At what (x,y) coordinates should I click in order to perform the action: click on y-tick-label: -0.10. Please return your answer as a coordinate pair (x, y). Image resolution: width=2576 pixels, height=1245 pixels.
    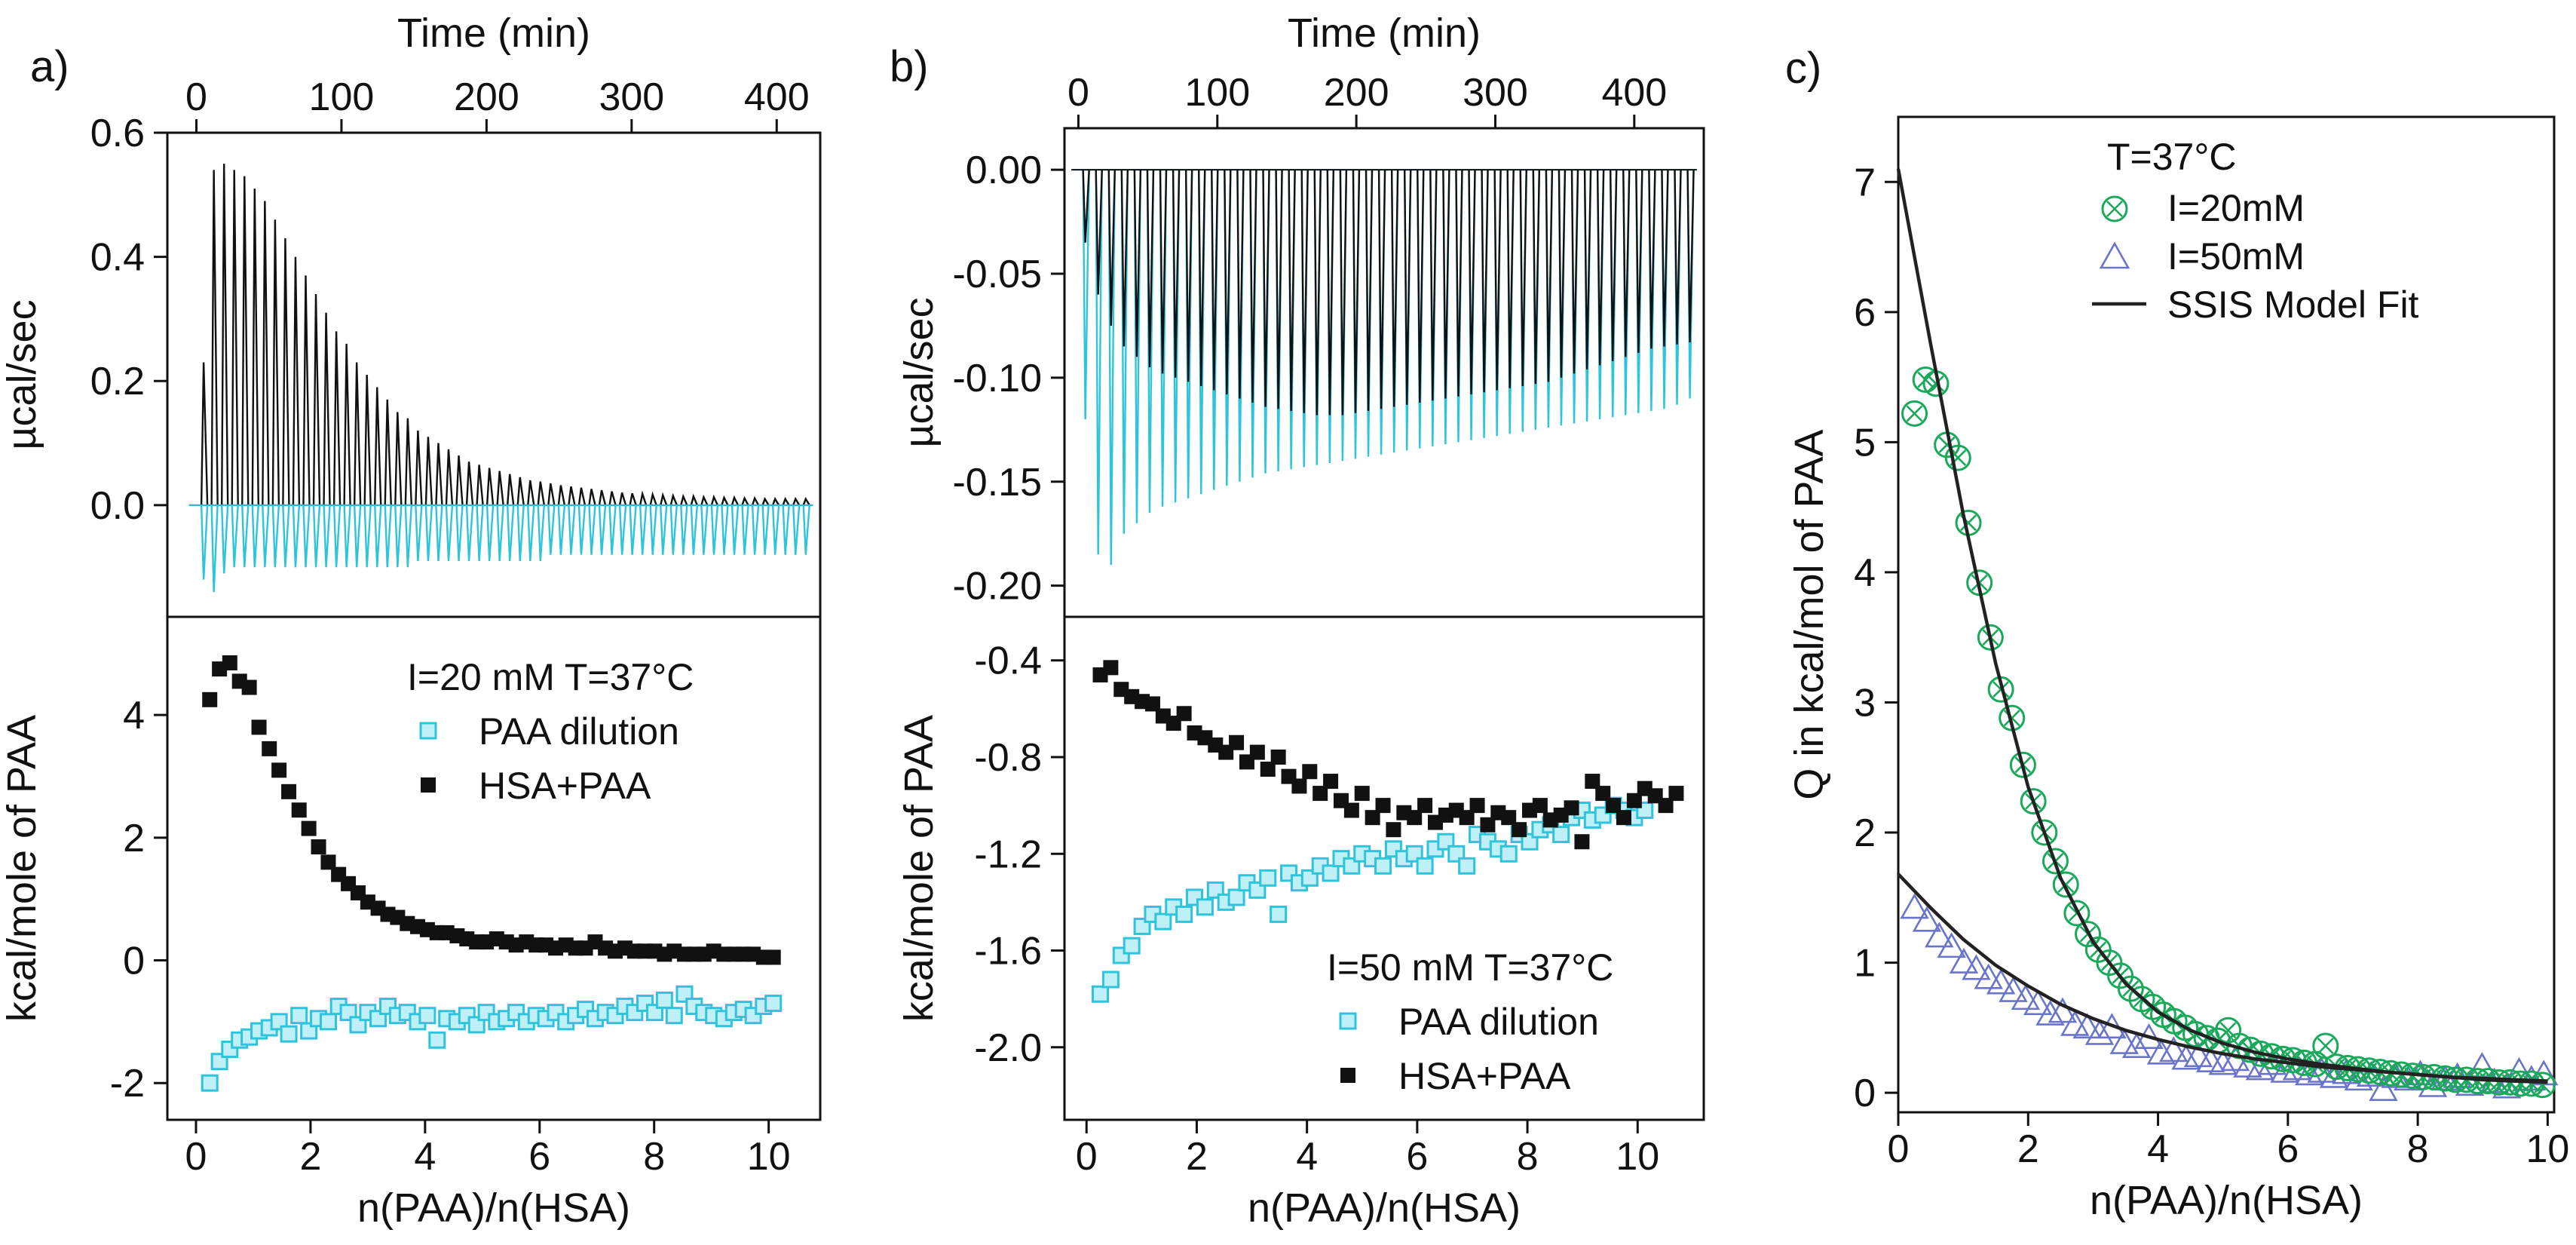
    Looking at the image, I should click on (997, 378).